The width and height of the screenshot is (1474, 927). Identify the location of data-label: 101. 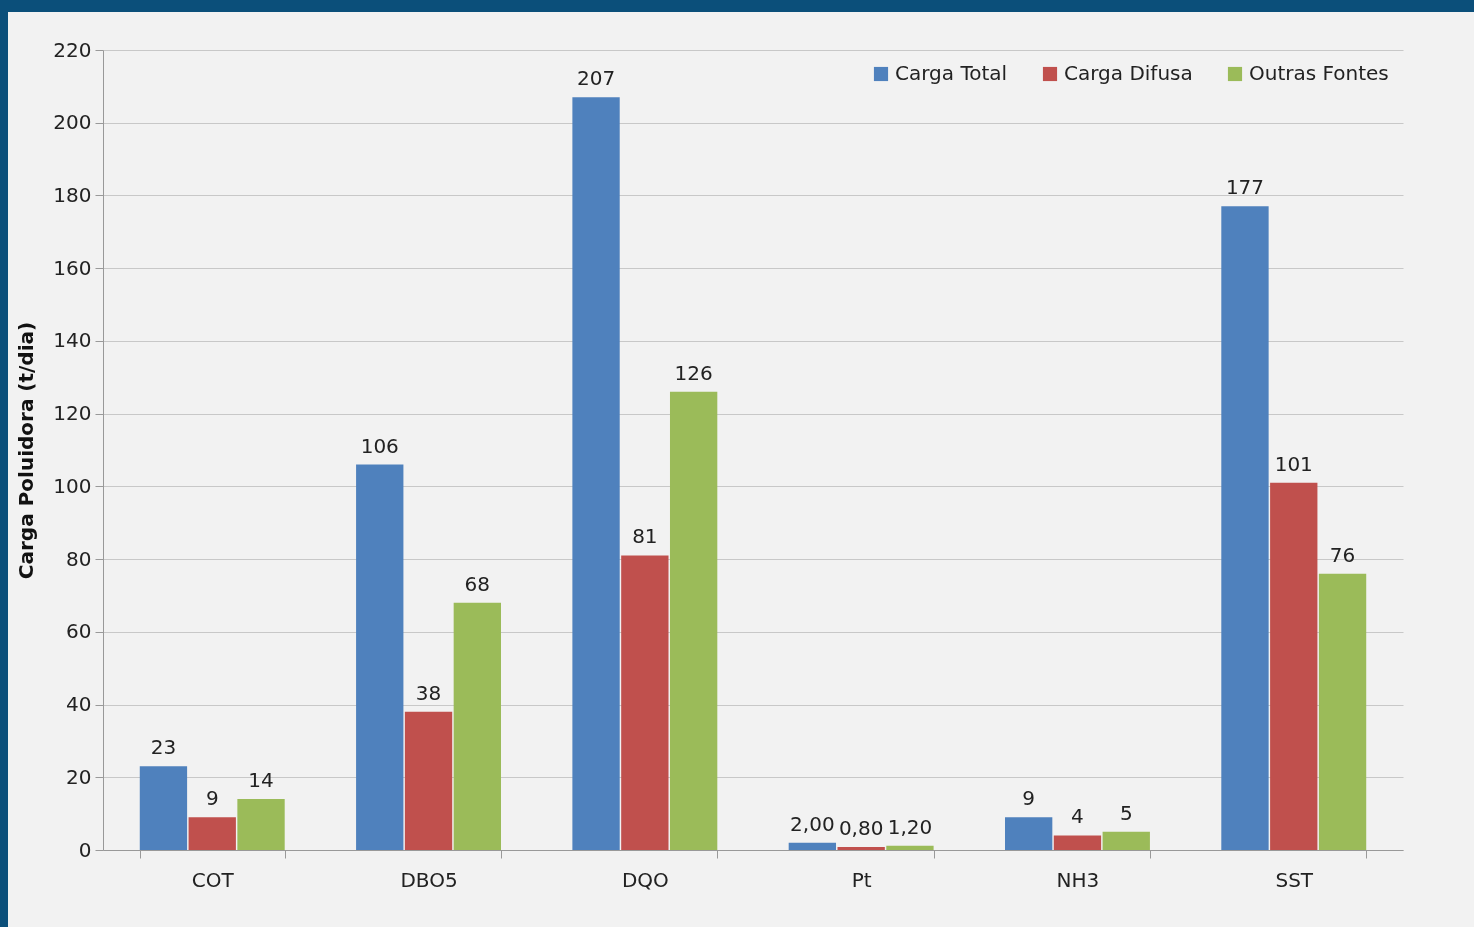
(1293, 463).